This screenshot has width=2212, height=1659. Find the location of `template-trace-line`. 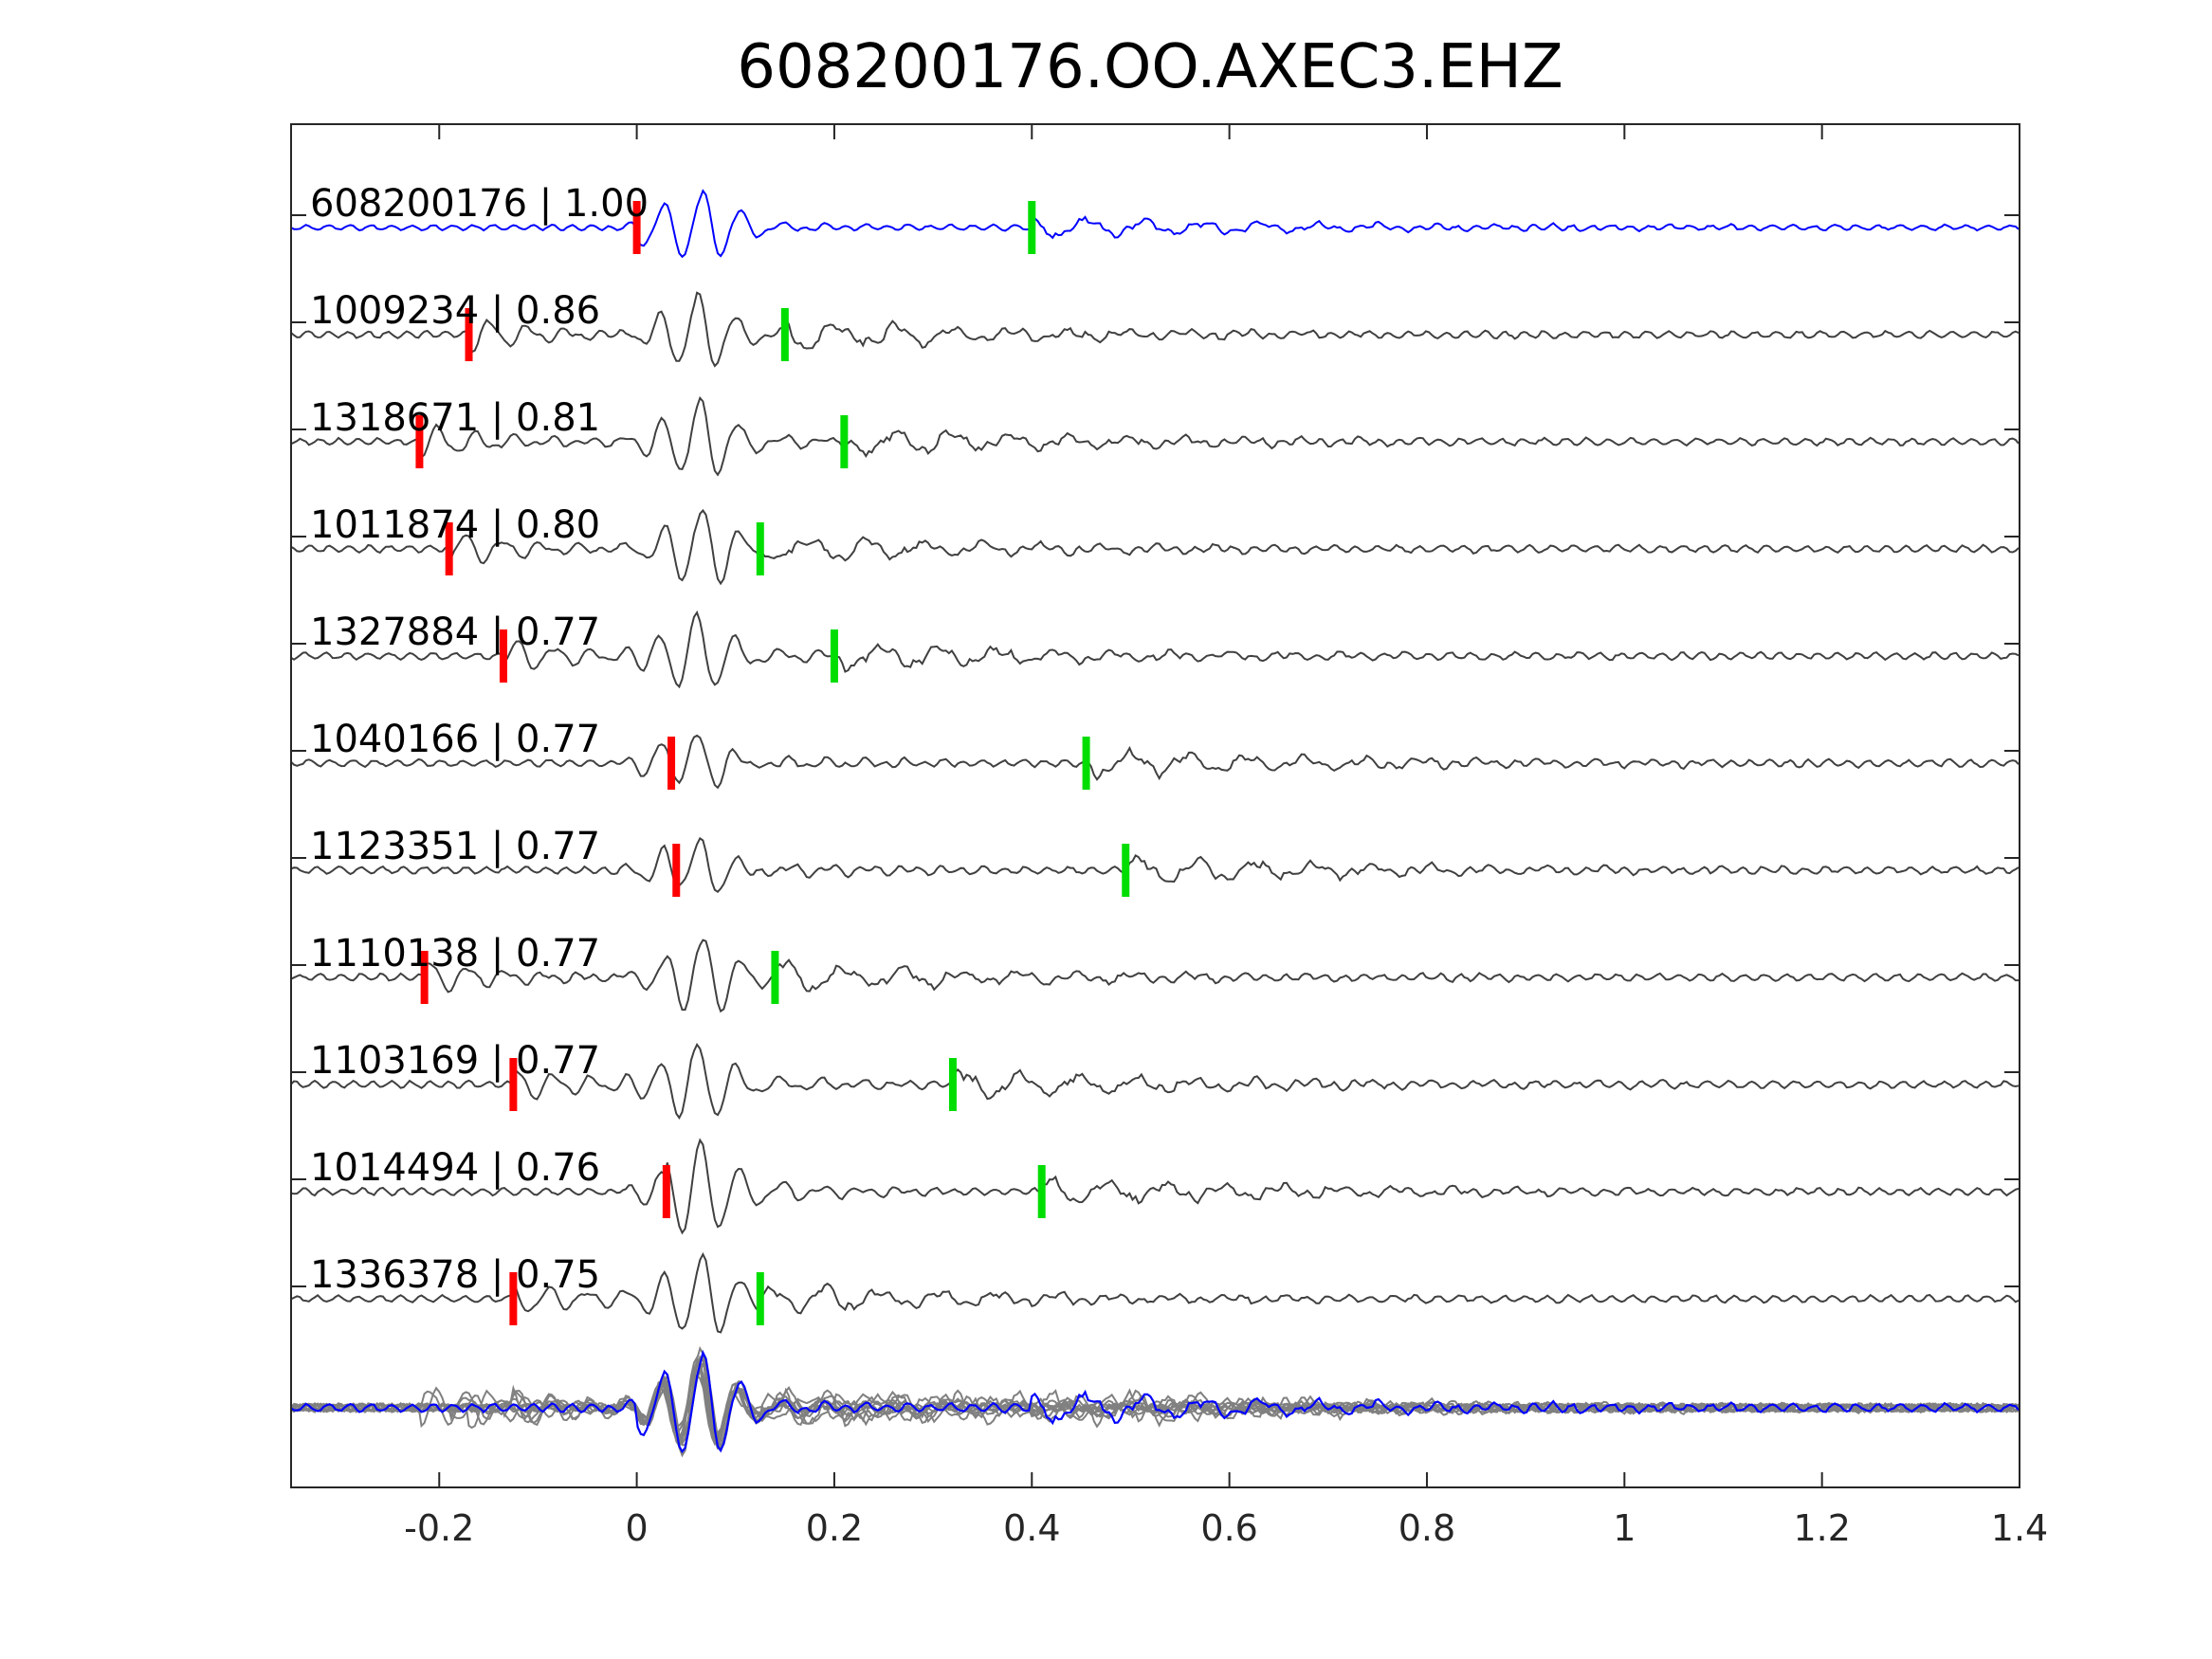

template-trace-line is located at coordinates (1155, 224).